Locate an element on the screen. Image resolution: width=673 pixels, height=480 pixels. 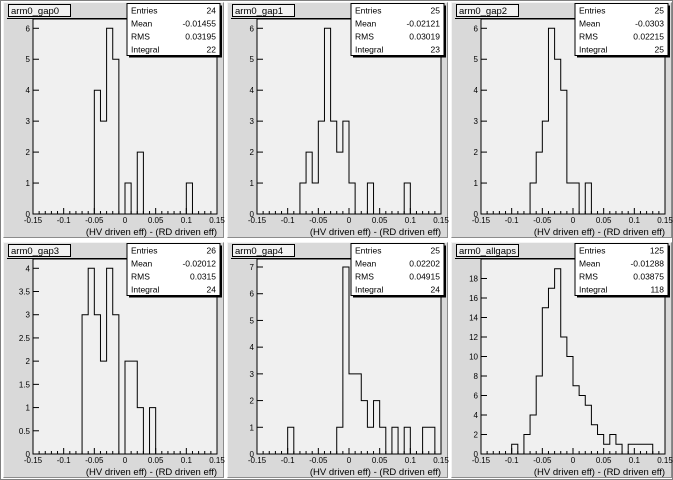
stats-entries-label: Entries is located at coordinates (368, 11).